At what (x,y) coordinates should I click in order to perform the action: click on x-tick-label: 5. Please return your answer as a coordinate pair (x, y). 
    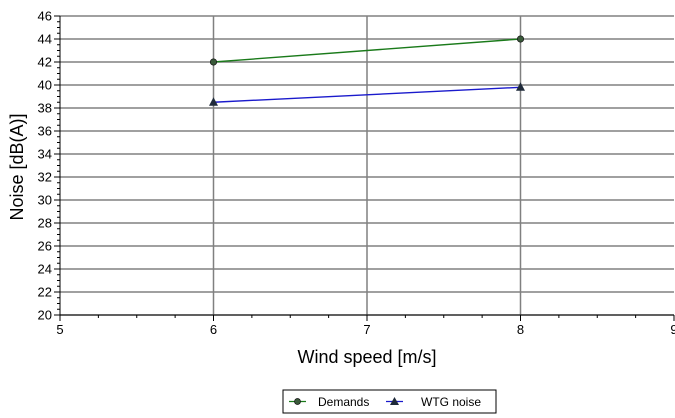
    Looking at the image, I should click on (59, 329).